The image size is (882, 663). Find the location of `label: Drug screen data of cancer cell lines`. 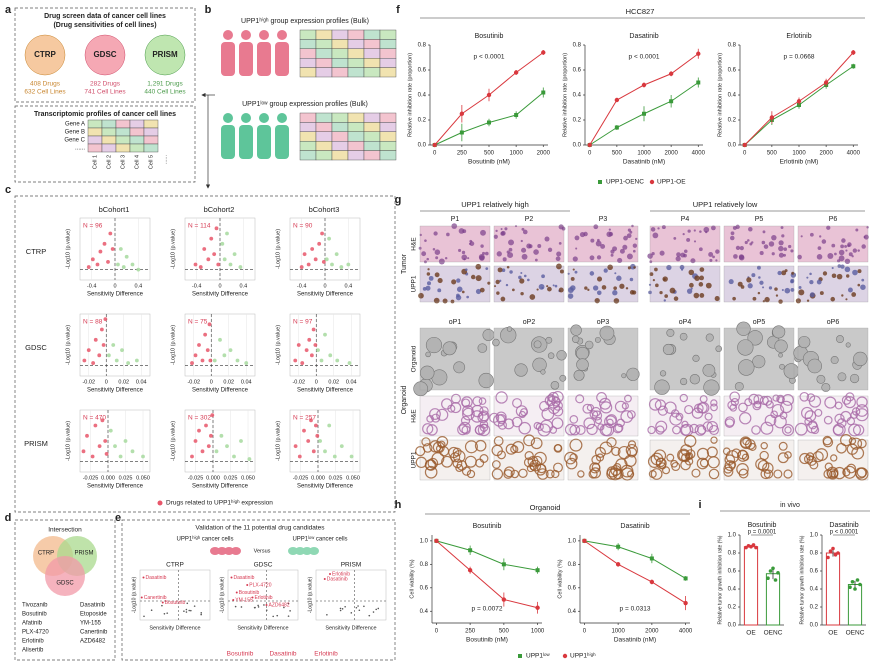

label: Drug screen data of cancer cell lines is located at coordinates (105, 16).